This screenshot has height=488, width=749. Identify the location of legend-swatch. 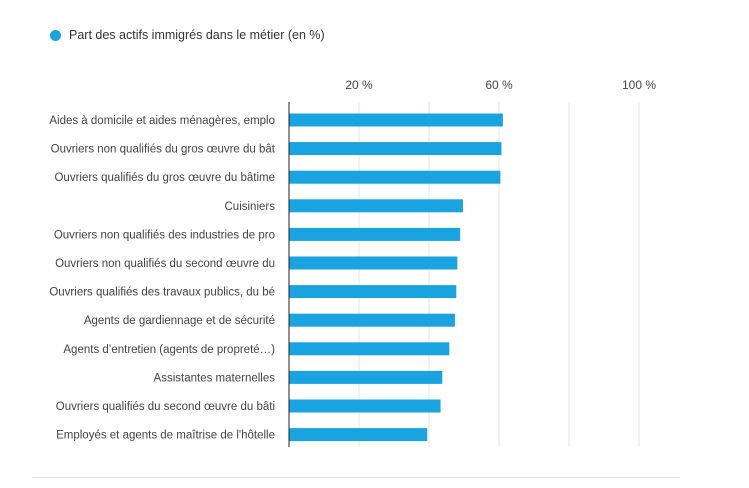
(55, 35).